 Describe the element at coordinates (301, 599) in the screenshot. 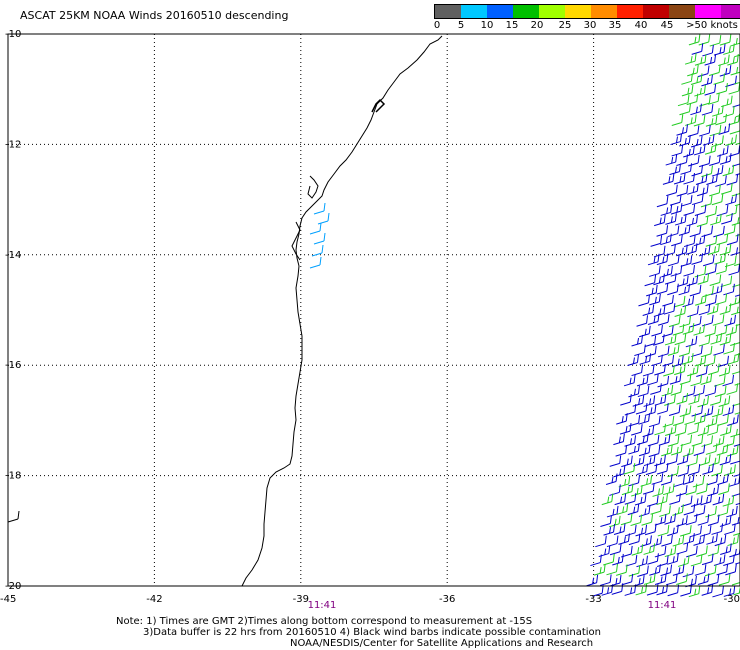

I see `longitude-label: -39` at that location.